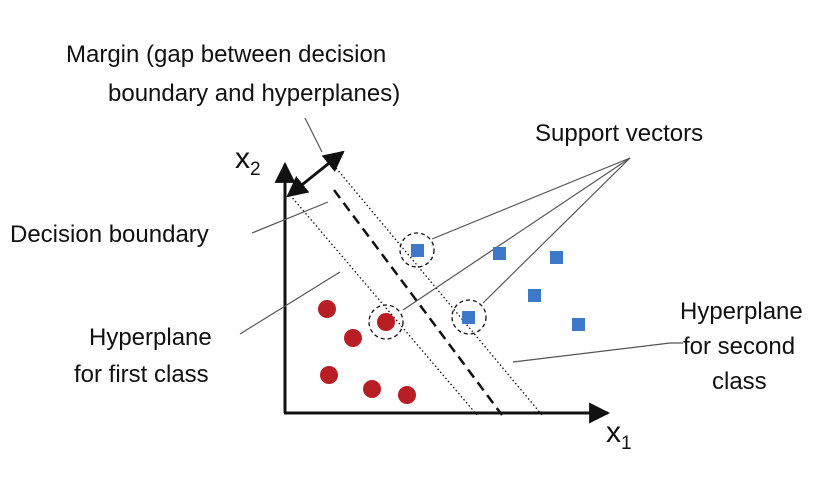 This screenshot has width=822, height=477. Describe the element at coordinates (367, 352) in the screenshot. I see `class-one-points` at that location.